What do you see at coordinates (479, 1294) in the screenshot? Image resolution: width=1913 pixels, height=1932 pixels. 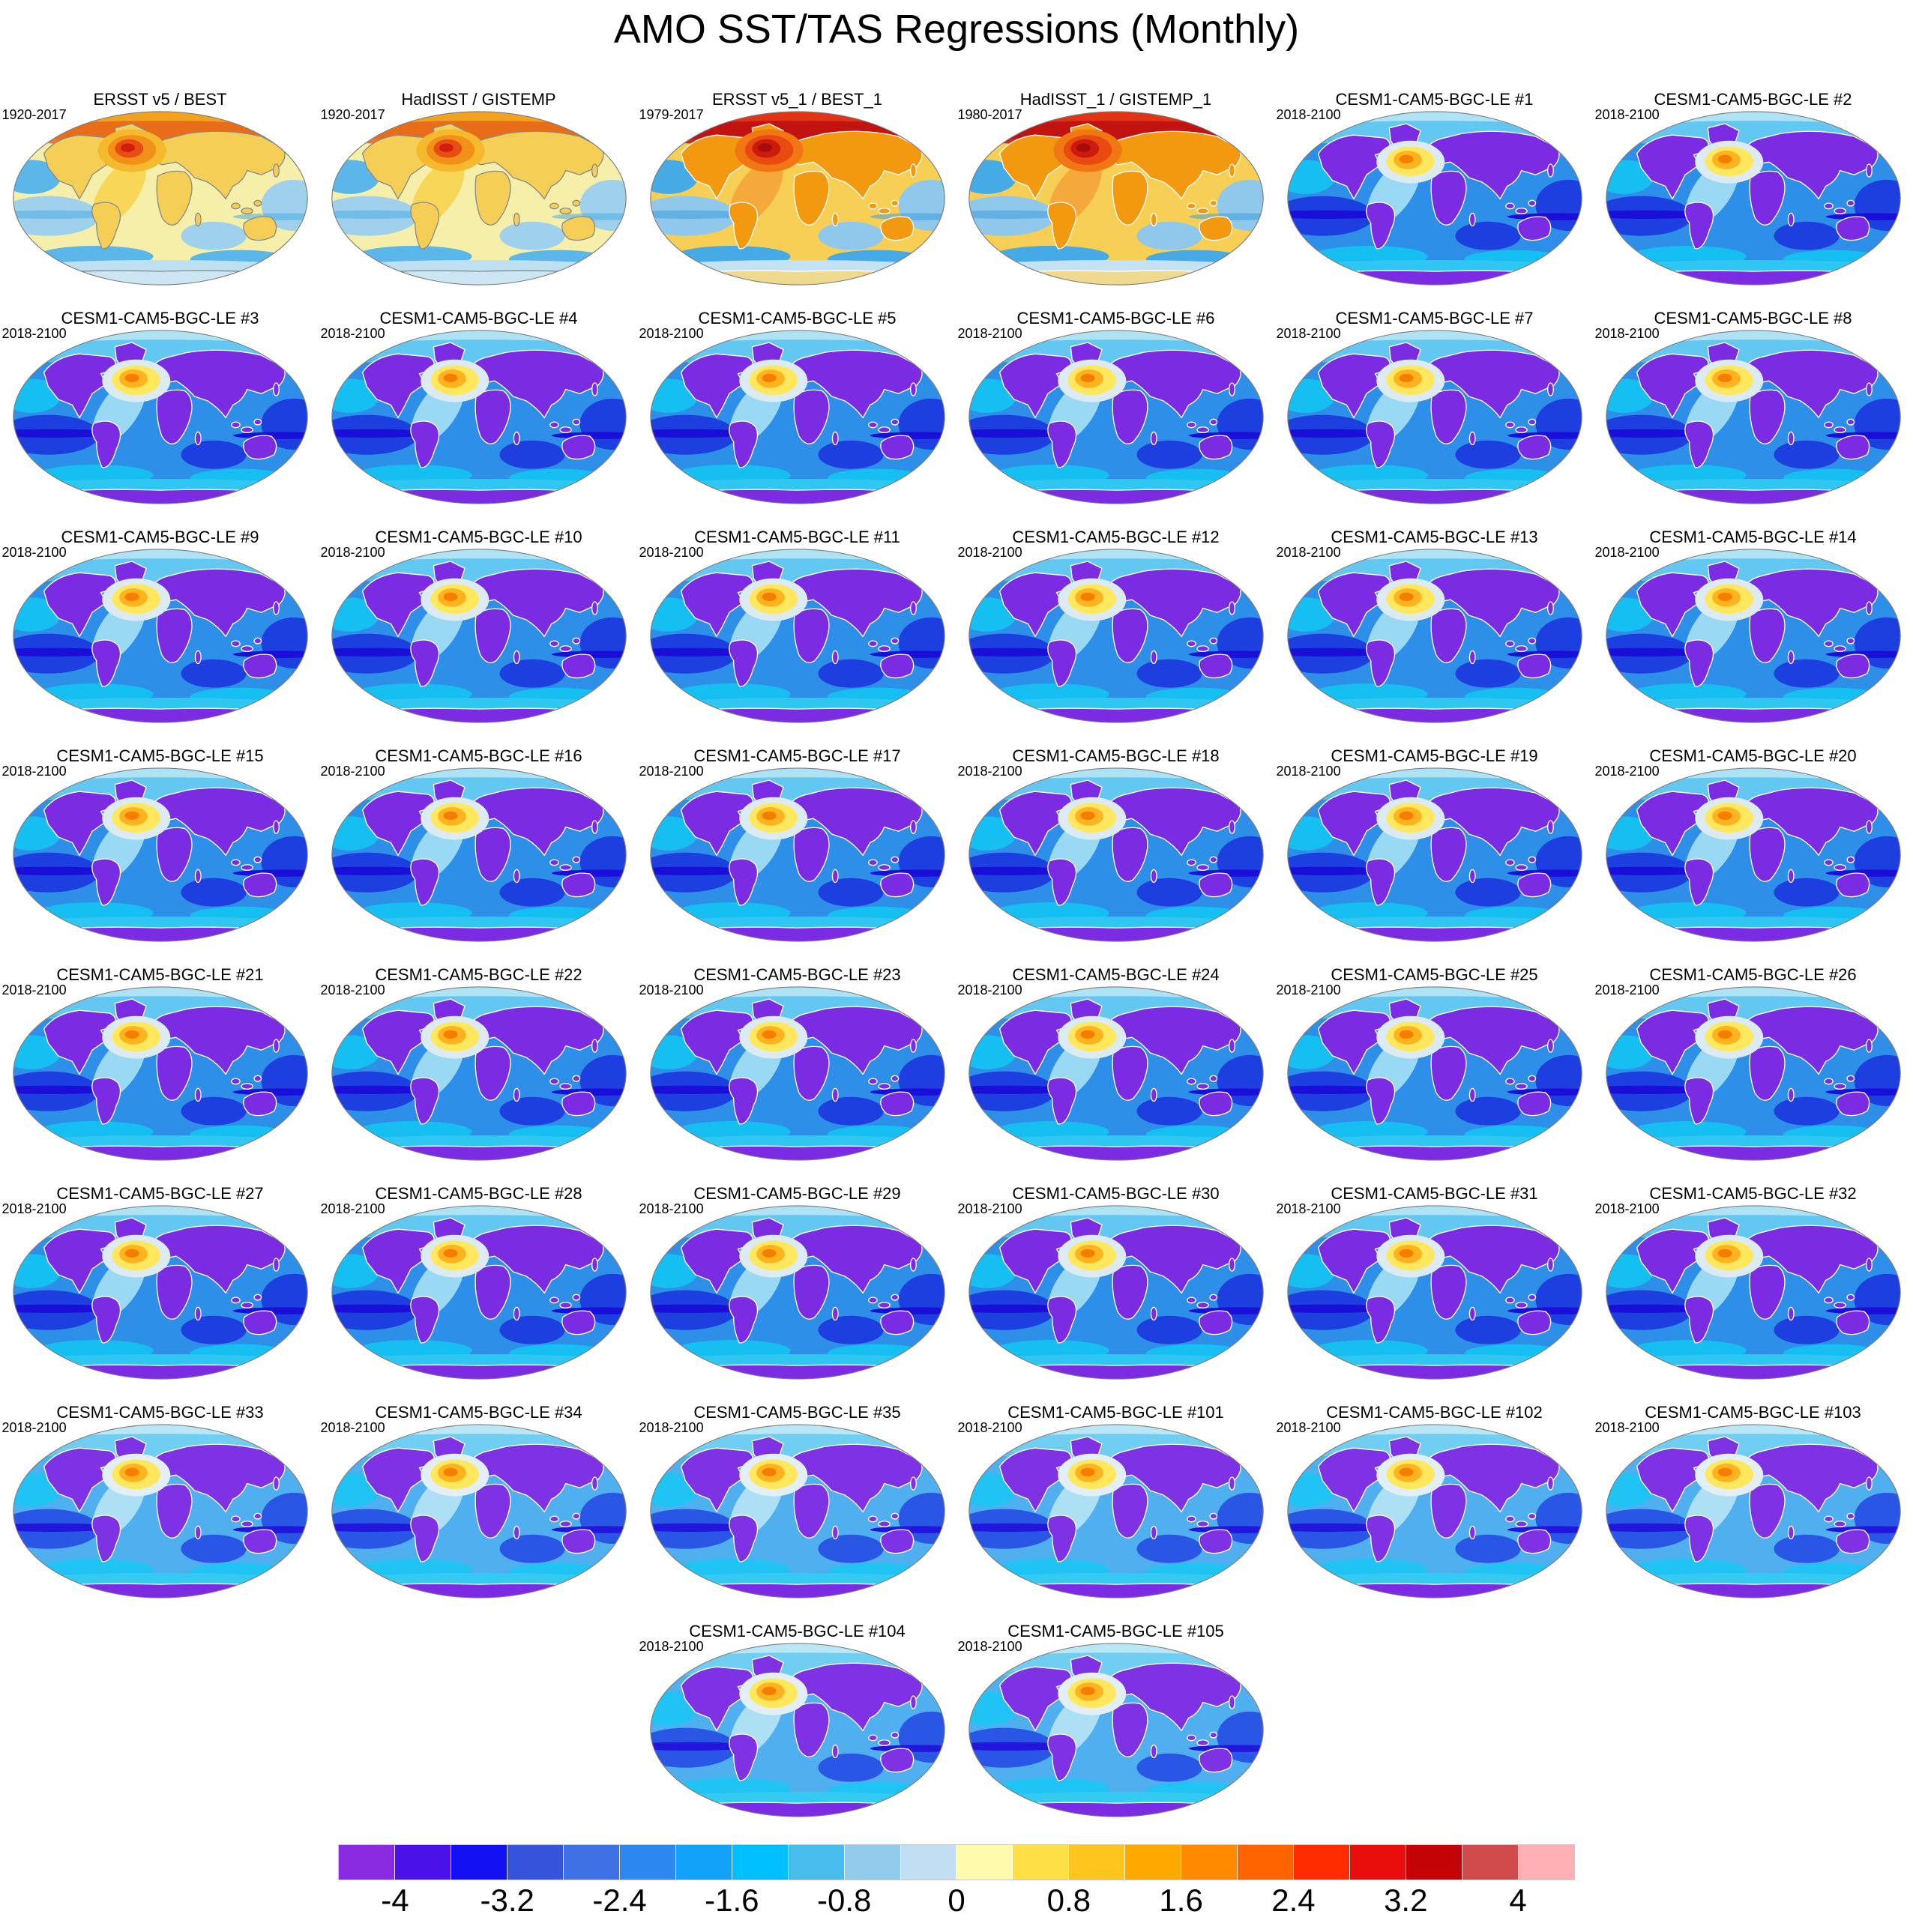 I see `map-panel: CESM1-CAM5-BGC-LE #28 2018-2100` at bounding box center [479, 1294].